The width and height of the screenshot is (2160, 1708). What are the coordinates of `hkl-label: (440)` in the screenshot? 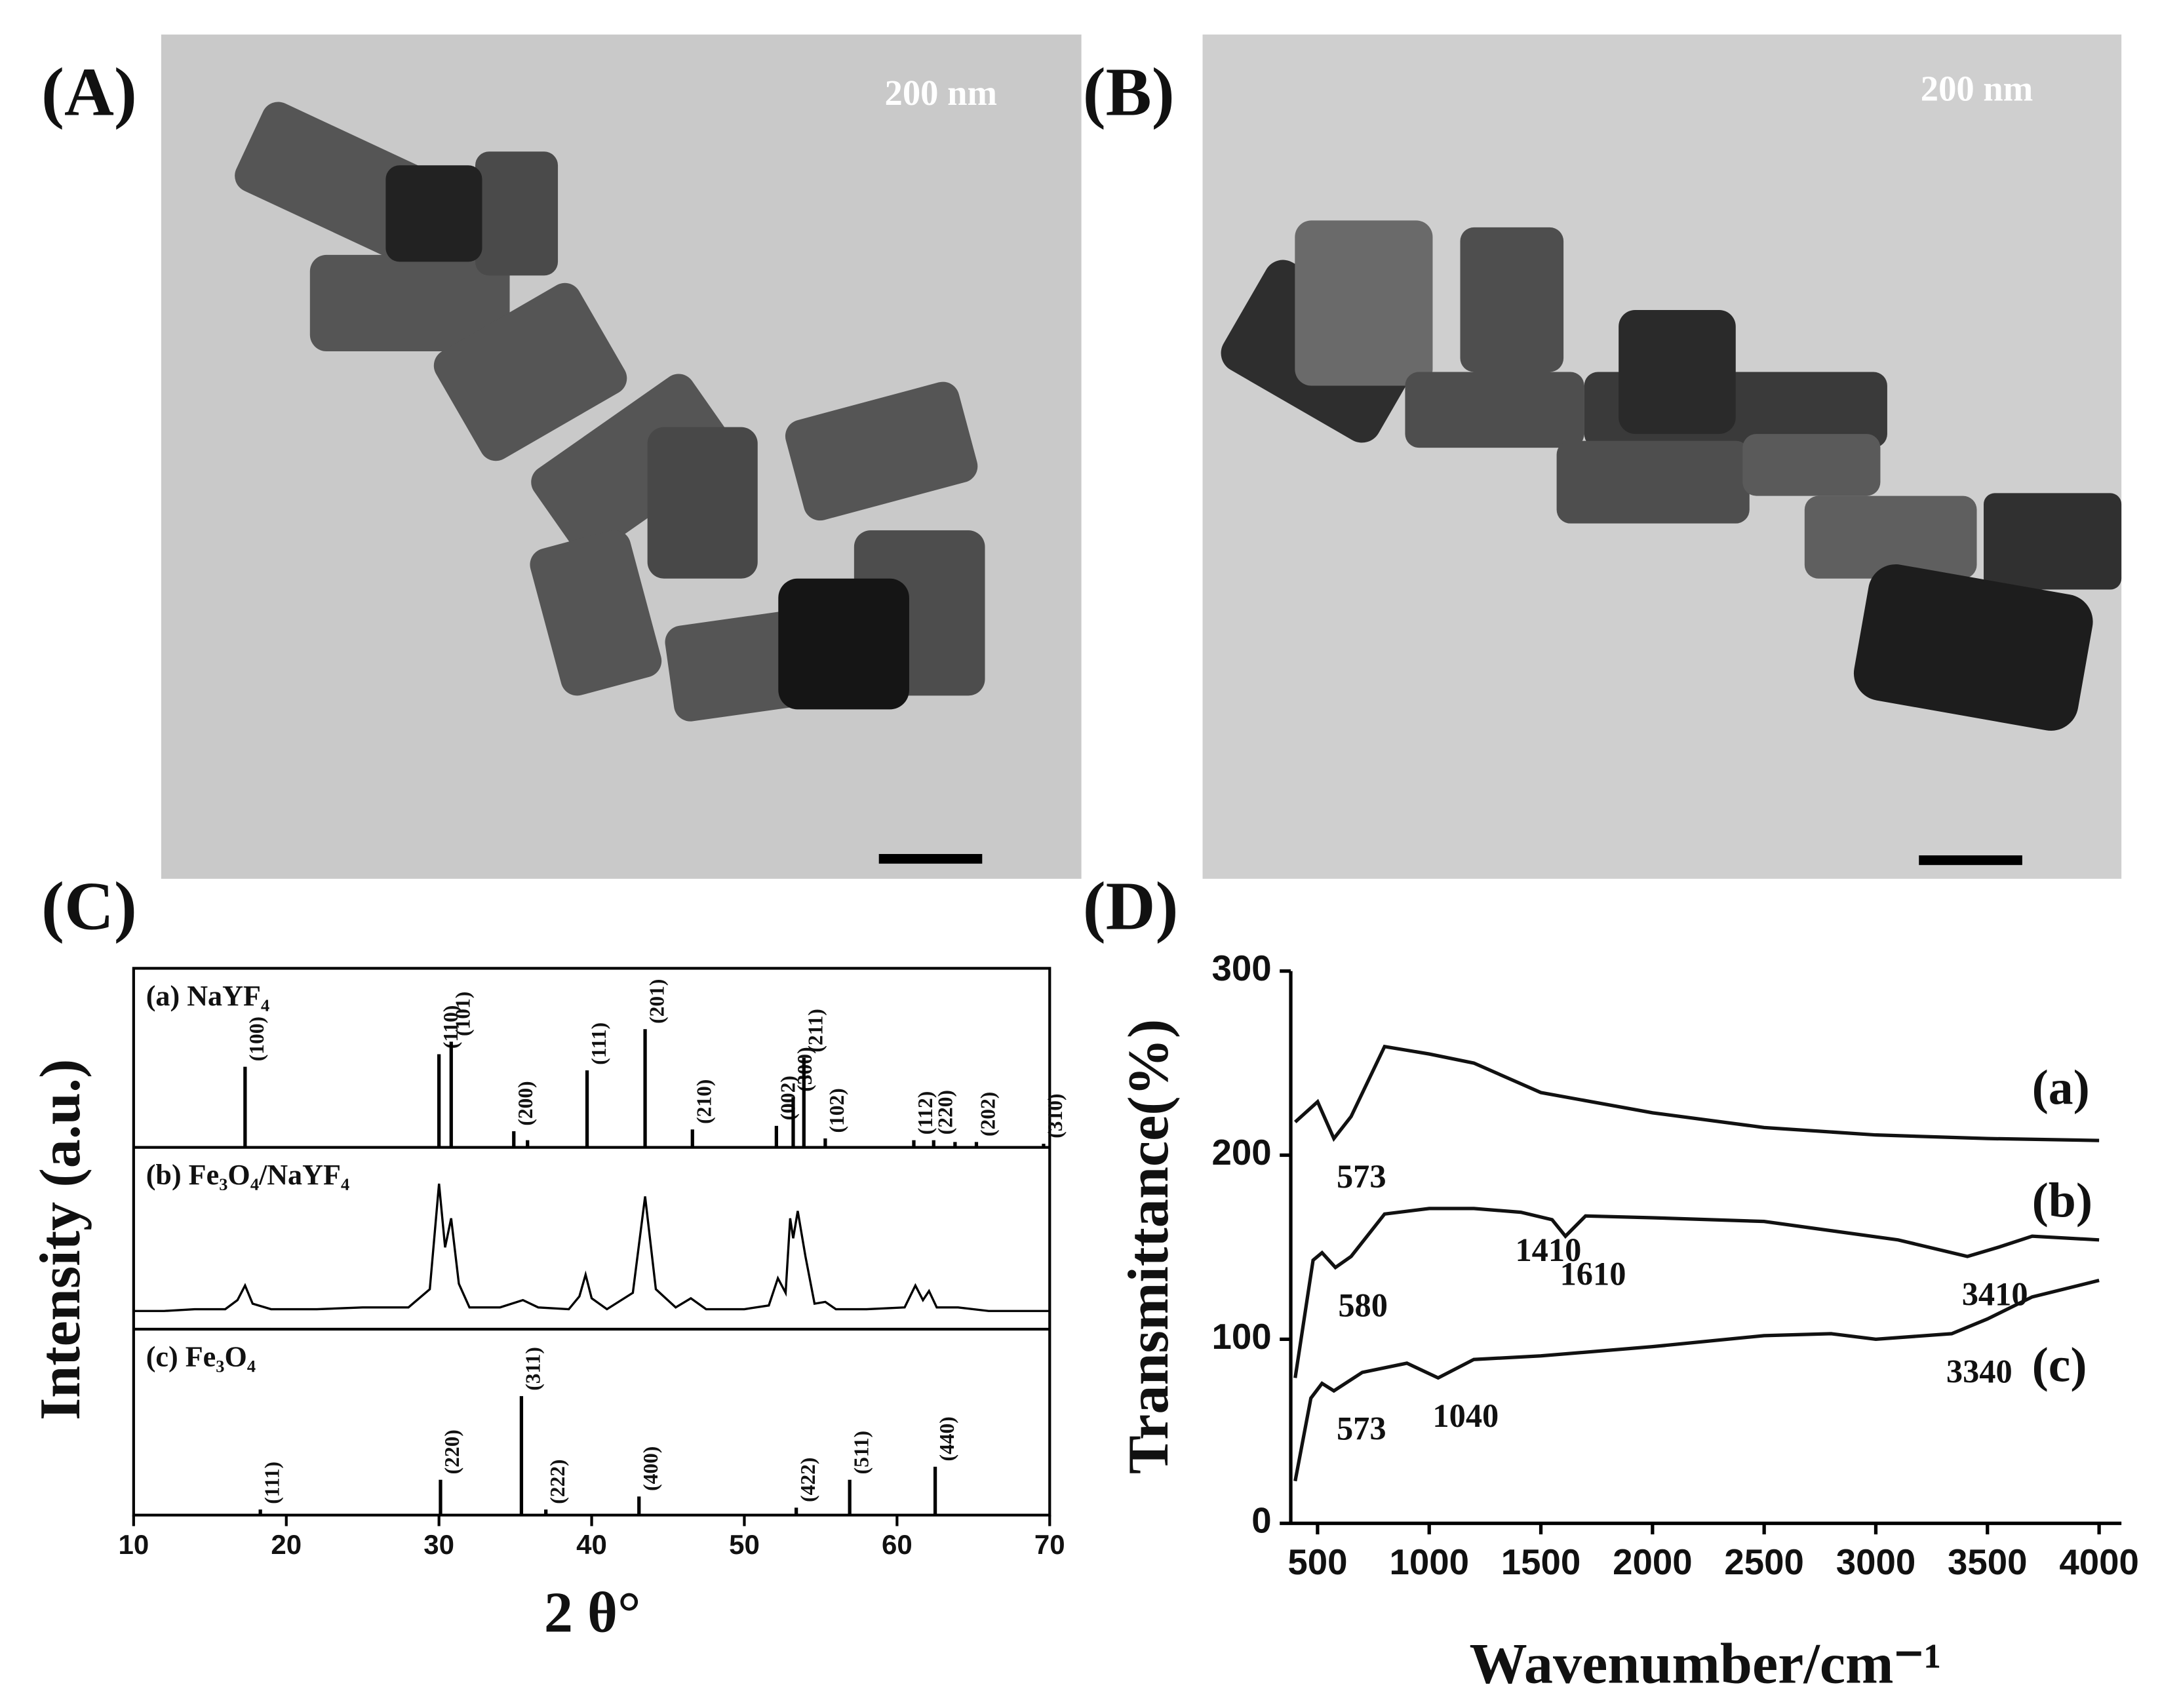 It's located at (947, 1439).